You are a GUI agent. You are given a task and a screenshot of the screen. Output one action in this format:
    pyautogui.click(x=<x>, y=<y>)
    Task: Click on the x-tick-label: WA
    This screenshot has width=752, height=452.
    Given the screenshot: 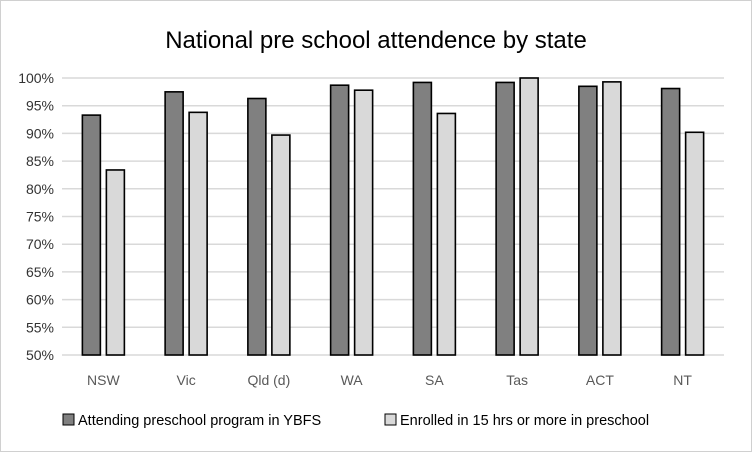 What is the action you would take?
    pyautogui.click(x=352, y=380)
    